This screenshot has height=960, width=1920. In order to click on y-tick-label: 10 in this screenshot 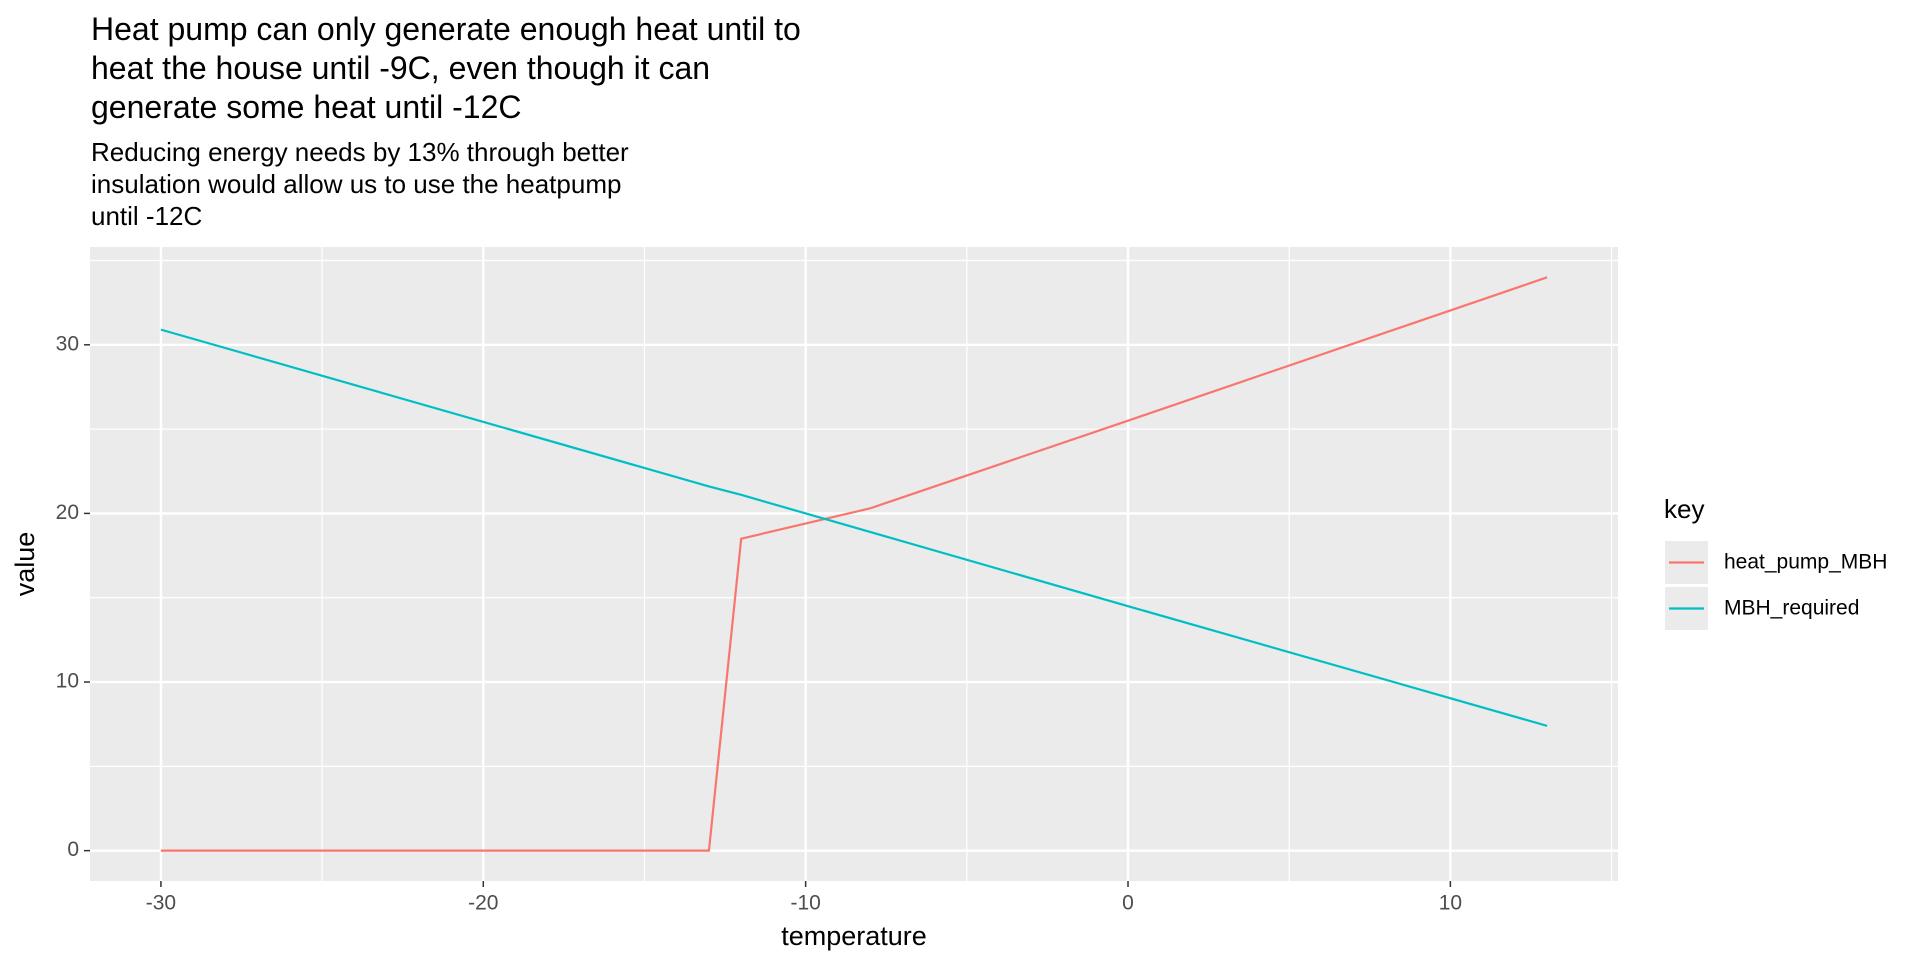, I will do `click(67, 681)`.